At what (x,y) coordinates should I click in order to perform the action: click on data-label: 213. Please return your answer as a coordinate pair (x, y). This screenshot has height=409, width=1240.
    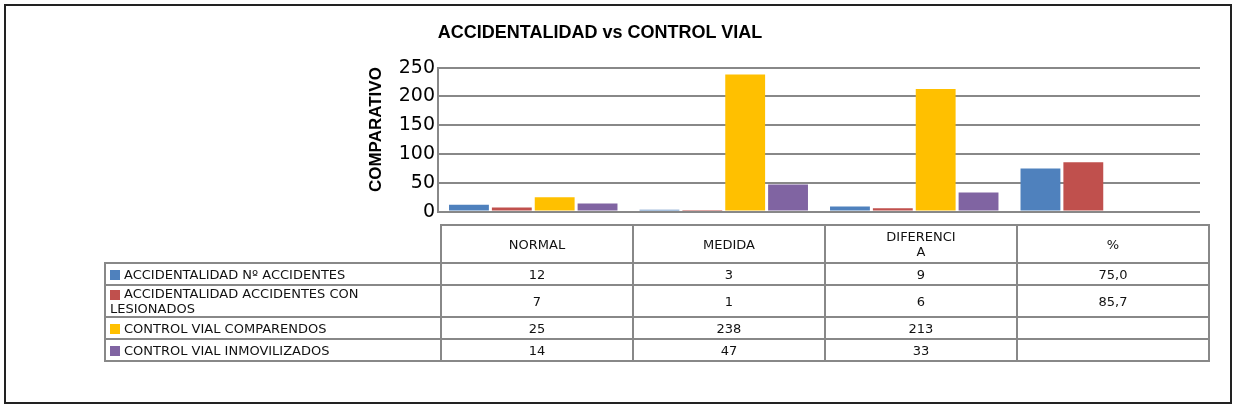
    Looking at the image, I should click on (921, 328).